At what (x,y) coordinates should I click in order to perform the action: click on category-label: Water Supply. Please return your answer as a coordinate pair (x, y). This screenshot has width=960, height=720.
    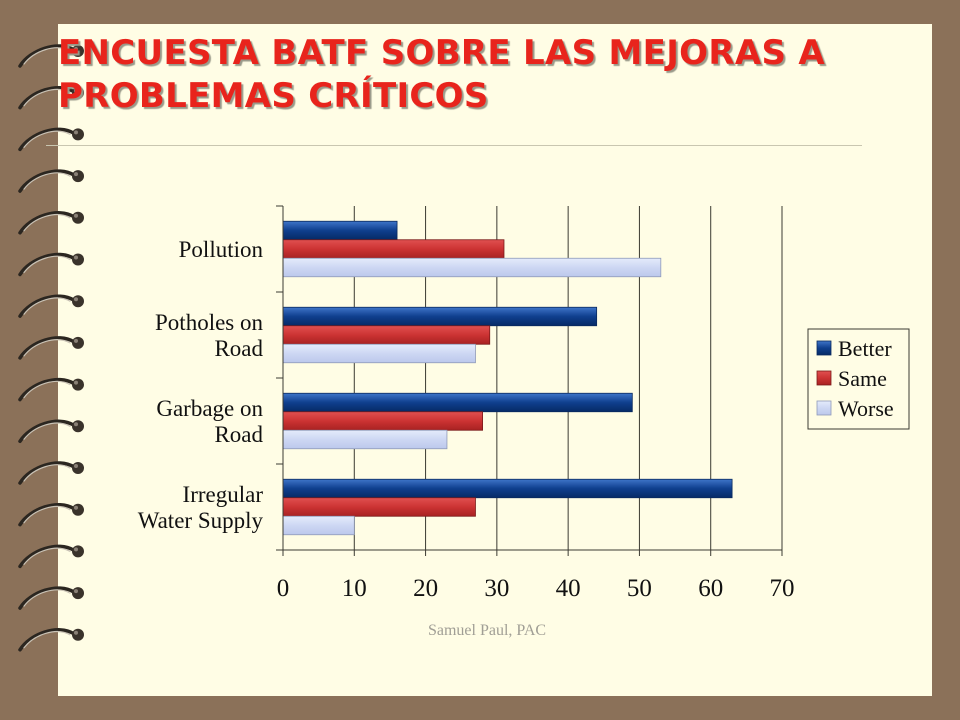
    Looking at the image, I should click on (201, 520).